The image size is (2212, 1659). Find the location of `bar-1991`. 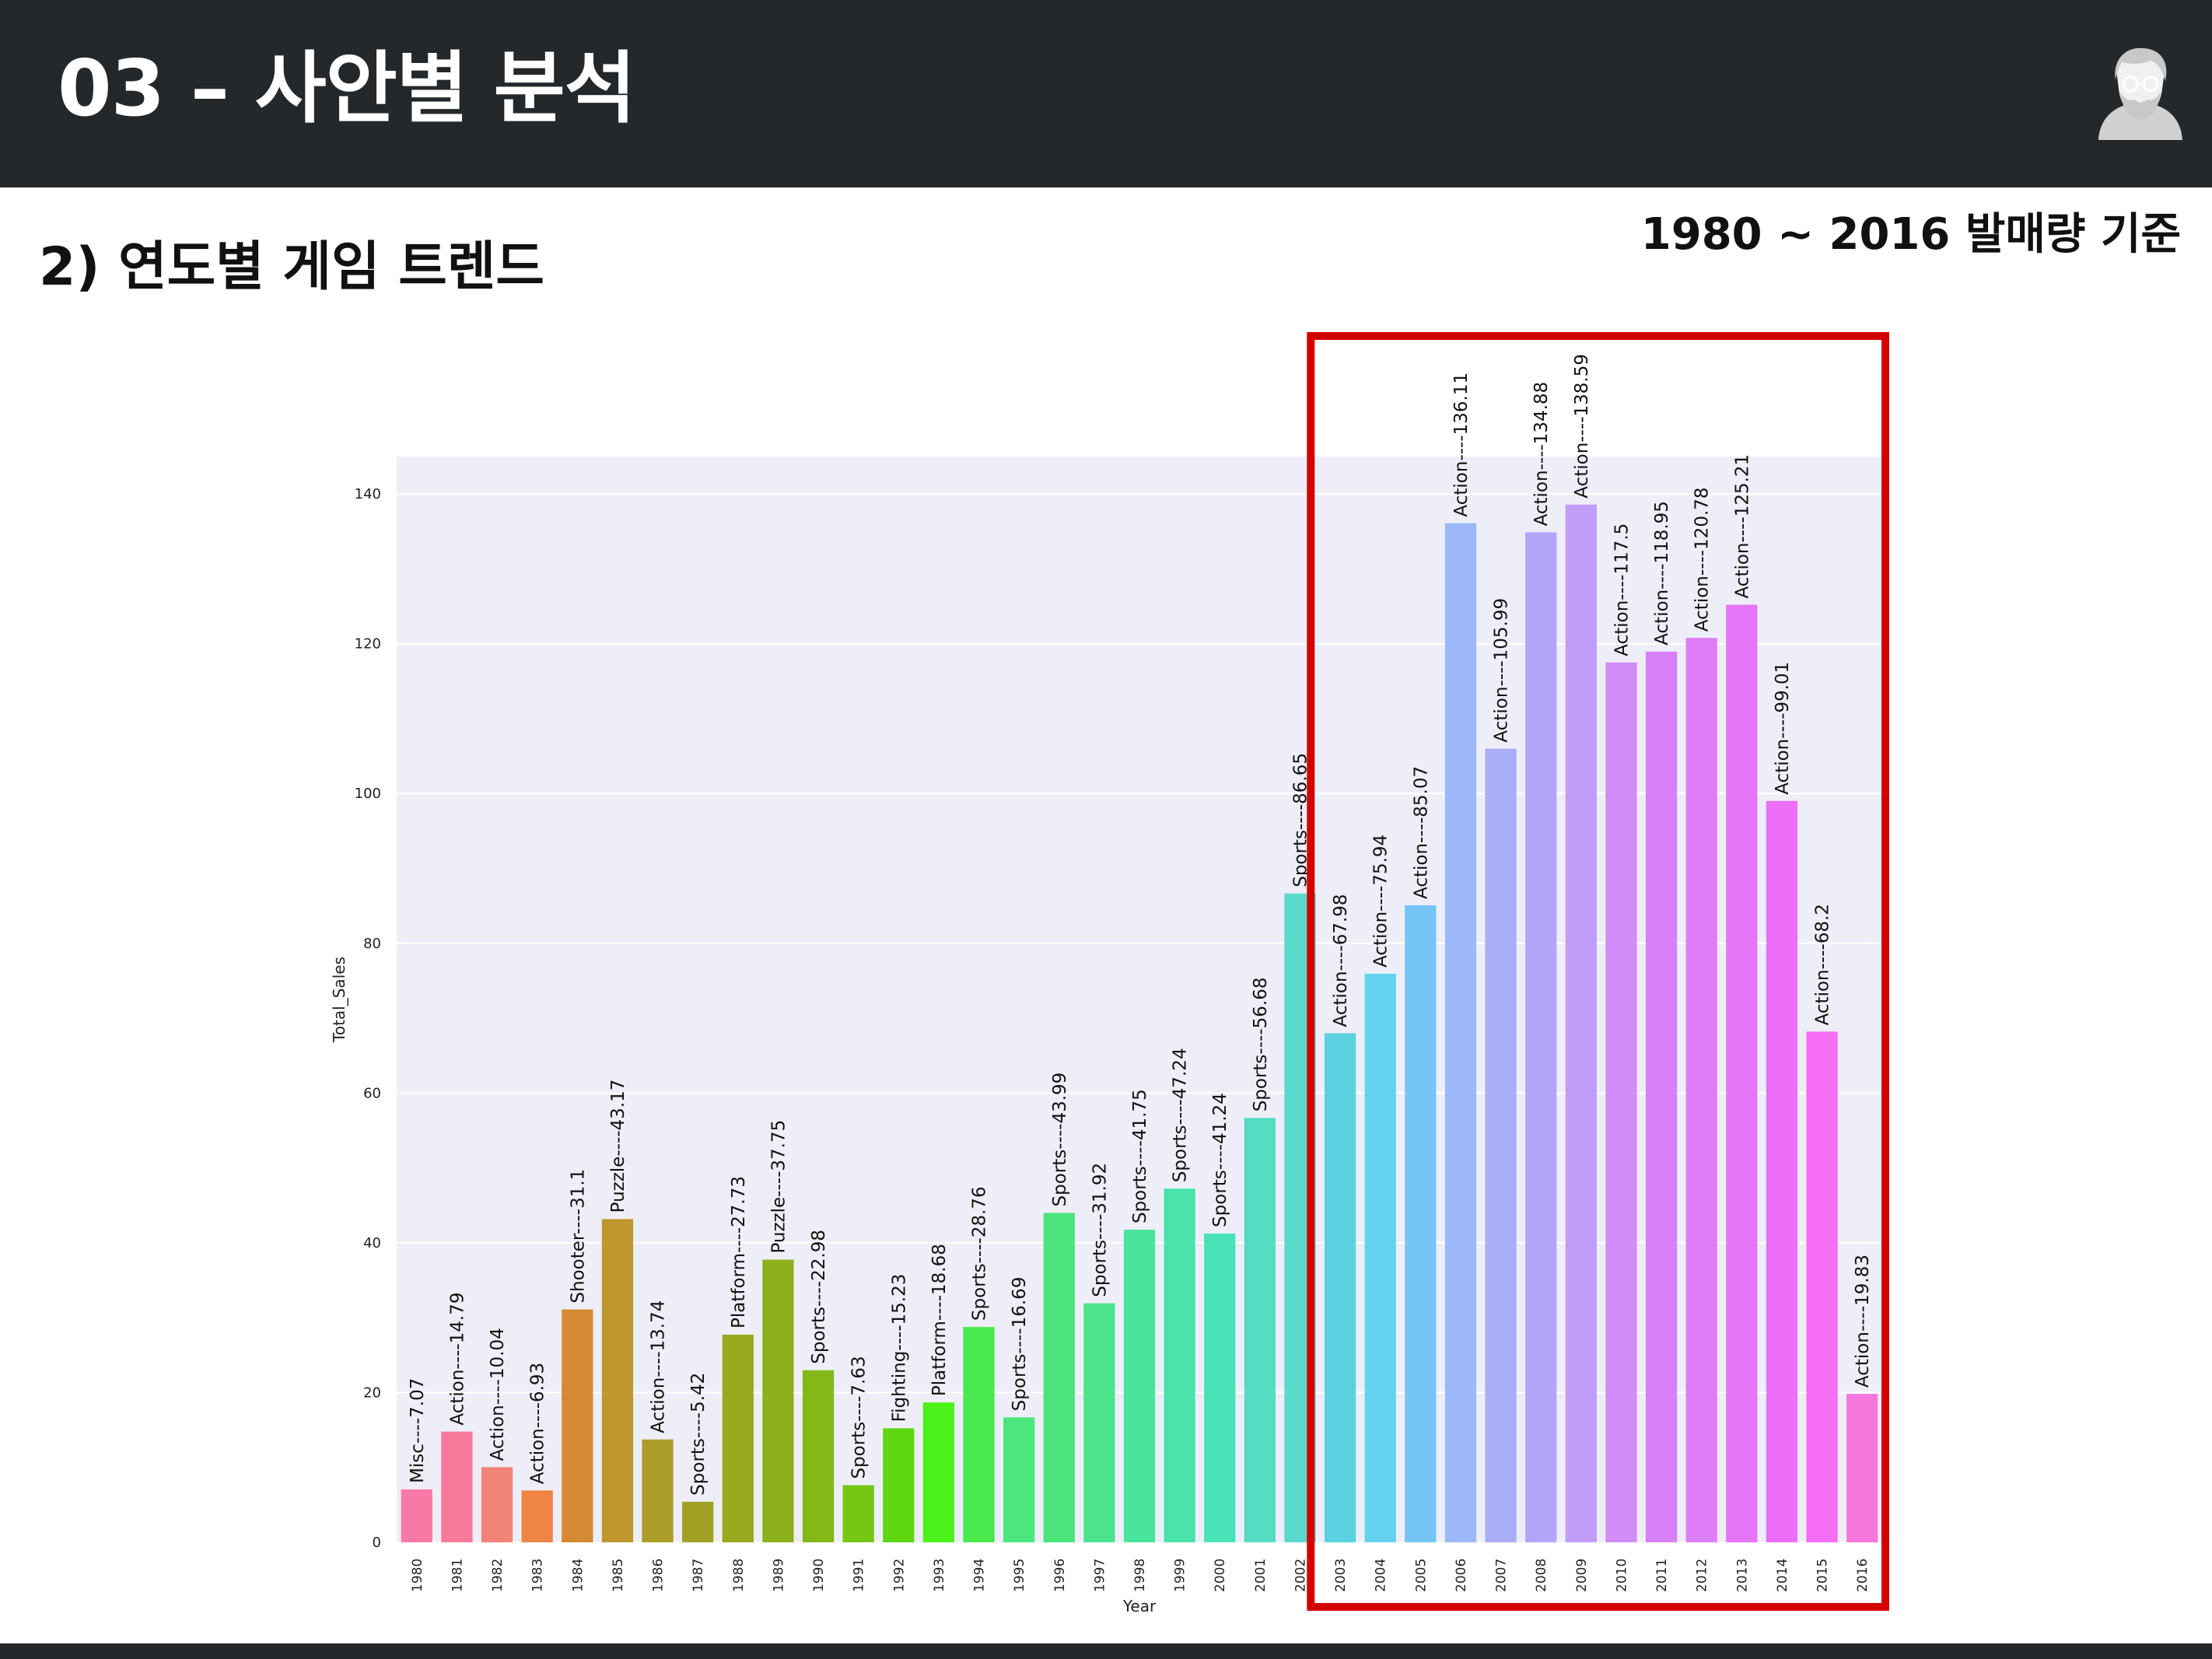

bar-1991 is located at coordinates (858, 1514).